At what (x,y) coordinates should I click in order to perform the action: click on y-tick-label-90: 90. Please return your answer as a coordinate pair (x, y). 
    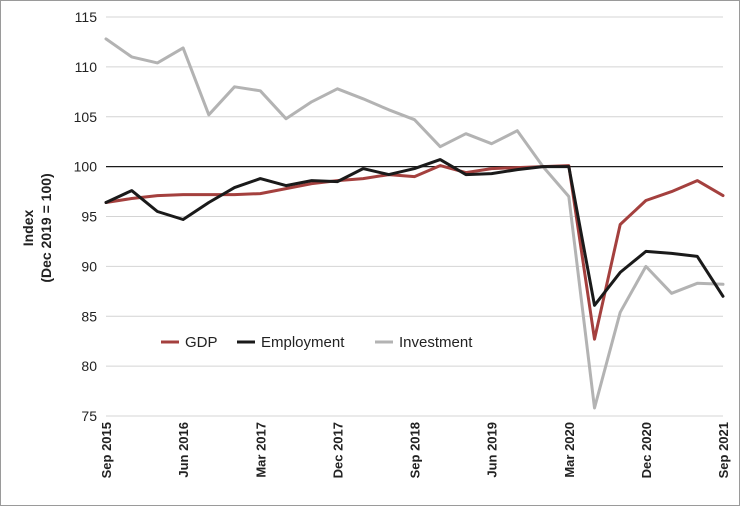
    Looking at the image, I should click on (89, 266).